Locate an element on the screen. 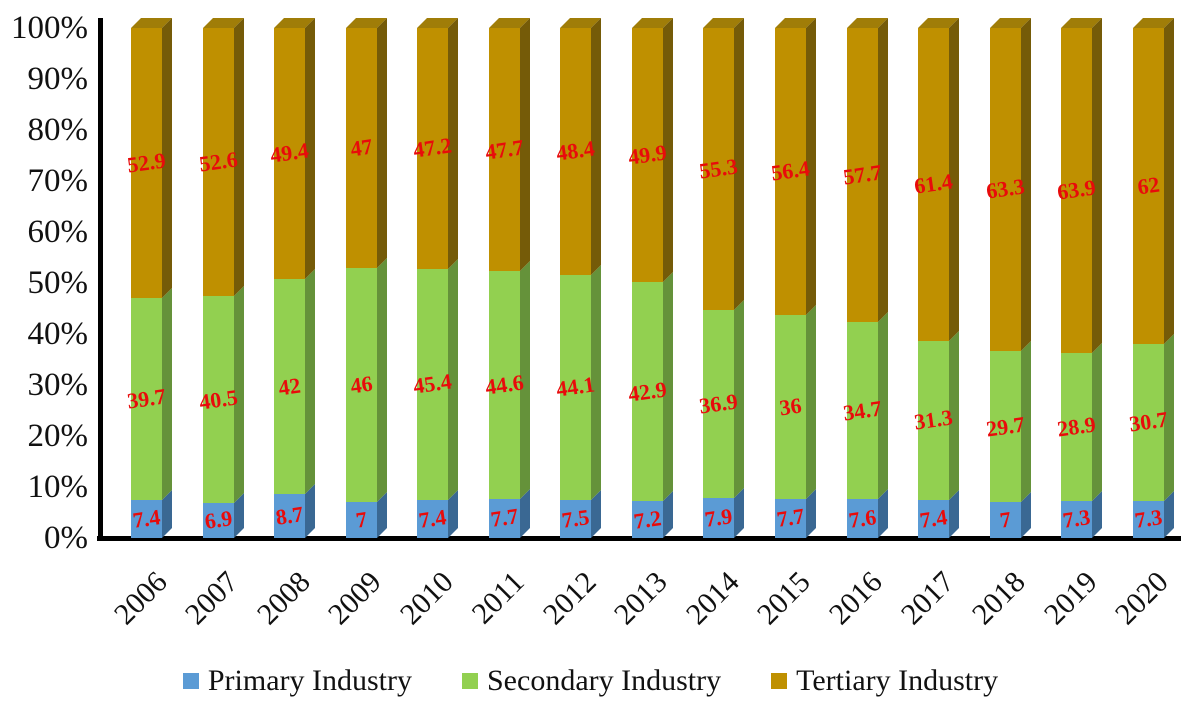 This screenshot has width=1181, height=713. bar-2018: 7 29.7 63.3 is located at coordinates (1007, 278).